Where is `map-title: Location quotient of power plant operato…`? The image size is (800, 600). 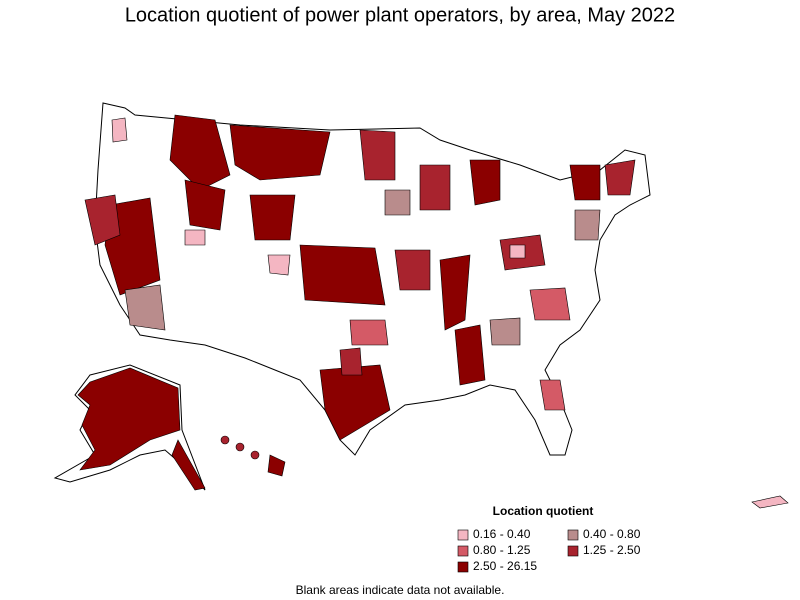 map-title: Location quotient of power plant operato… is located at coordinates (400, 15).